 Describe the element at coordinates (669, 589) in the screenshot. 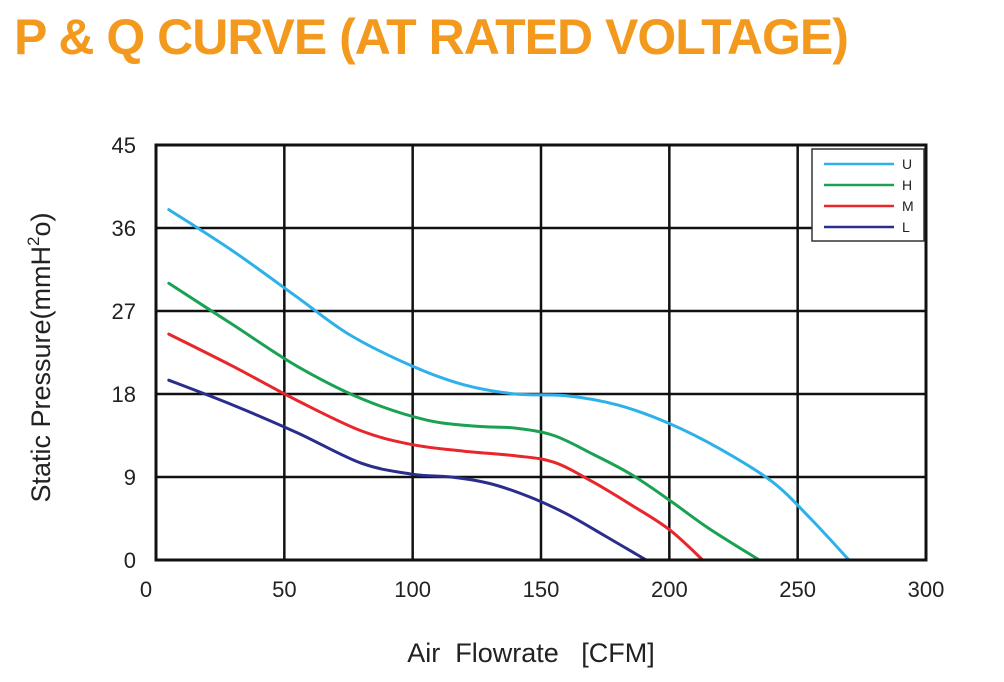

I see `x-tick-label: 200` at that location.